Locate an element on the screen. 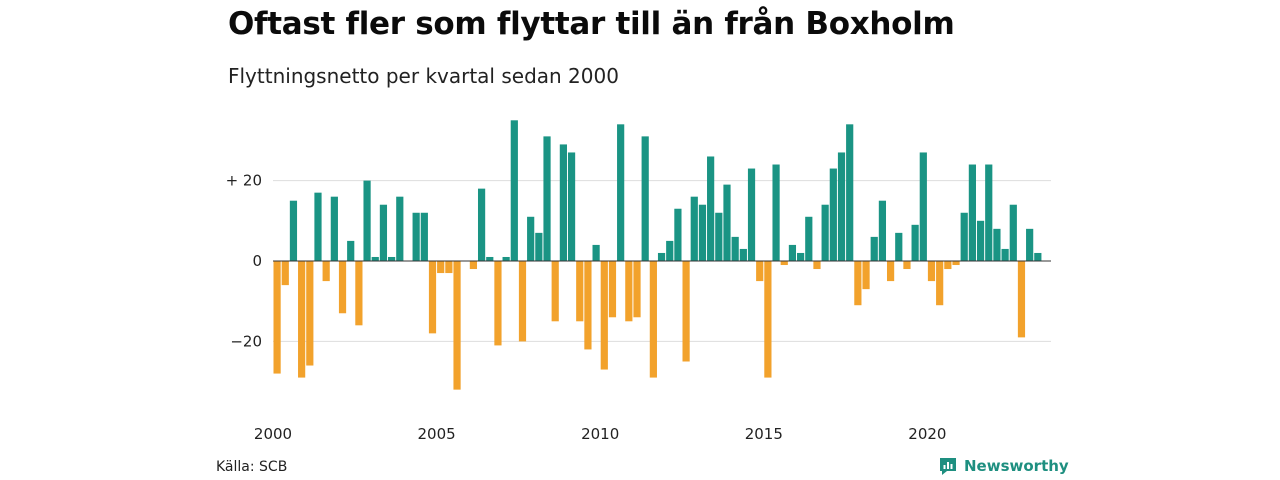 The height and width of the screenshot is (480, 1280). y-axis-ticks: + 20 0 −20 is located at coordinates (244, 261).